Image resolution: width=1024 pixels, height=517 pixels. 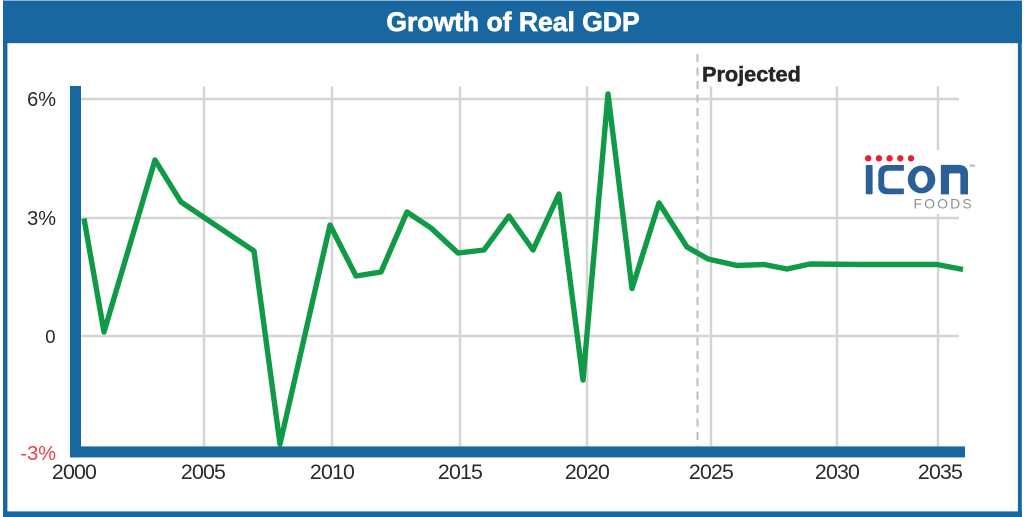 What do you see at coordinates (751, 73) in the screenshot?
I see `svg-text: Projected` at bounding box center [751, 73].